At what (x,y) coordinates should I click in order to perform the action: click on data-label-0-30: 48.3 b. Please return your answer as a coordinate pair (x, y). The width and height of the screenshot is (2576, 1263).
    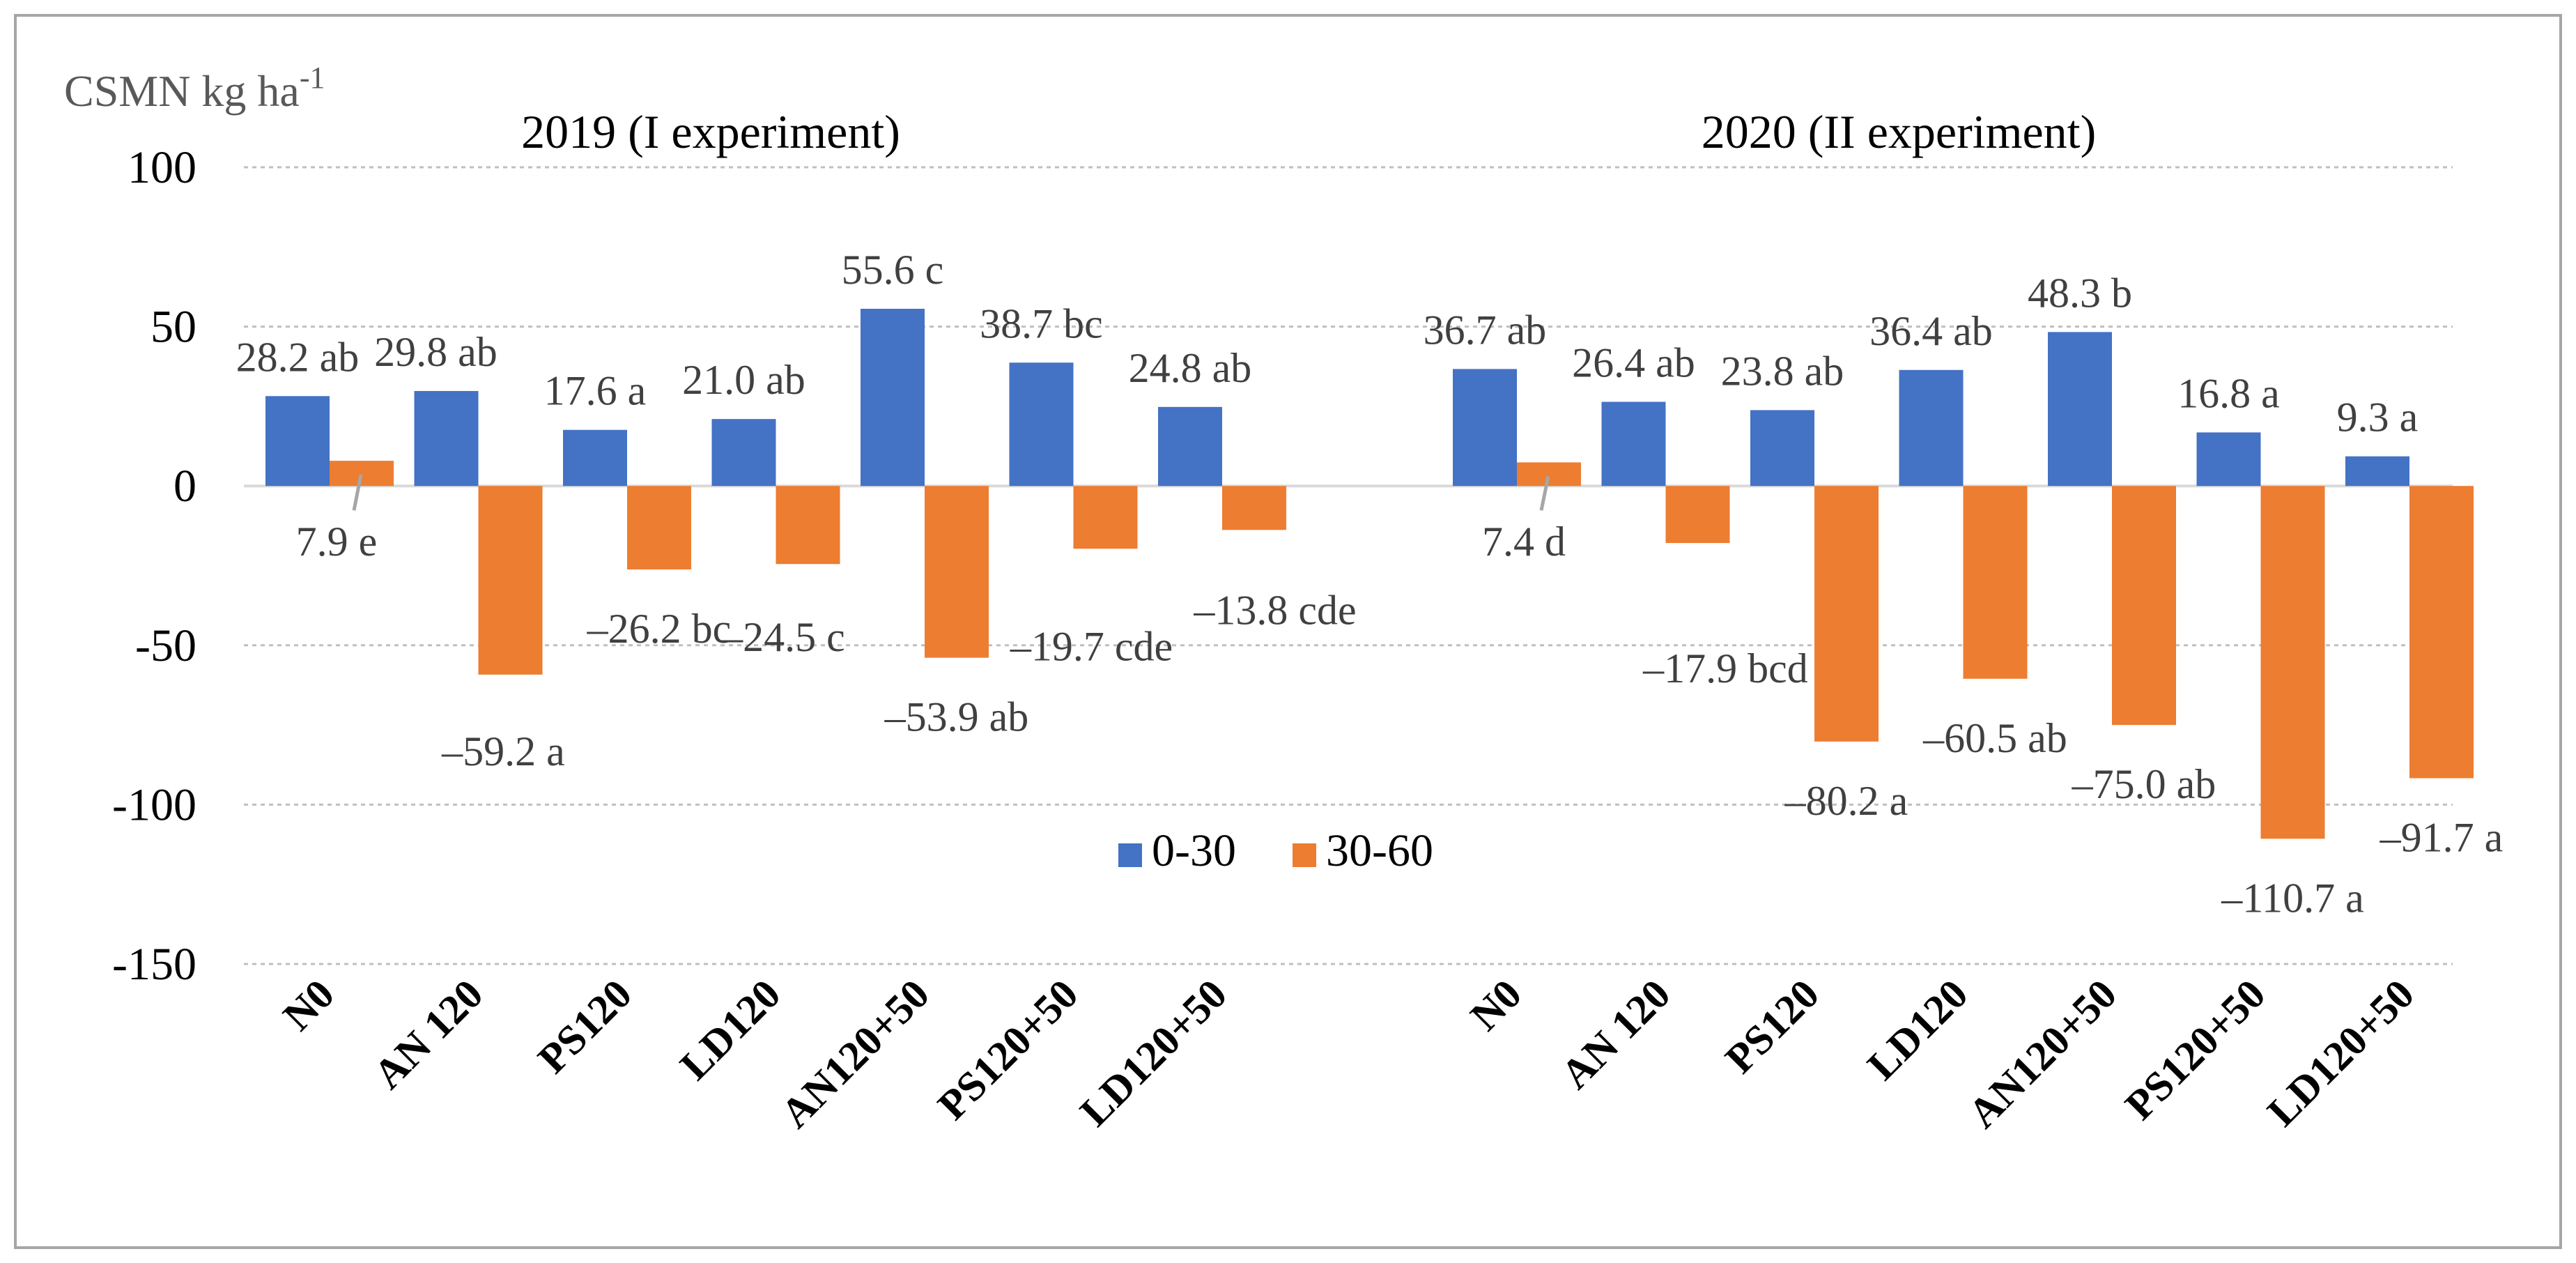
    Looking at the image, I should click on (2080, 293).